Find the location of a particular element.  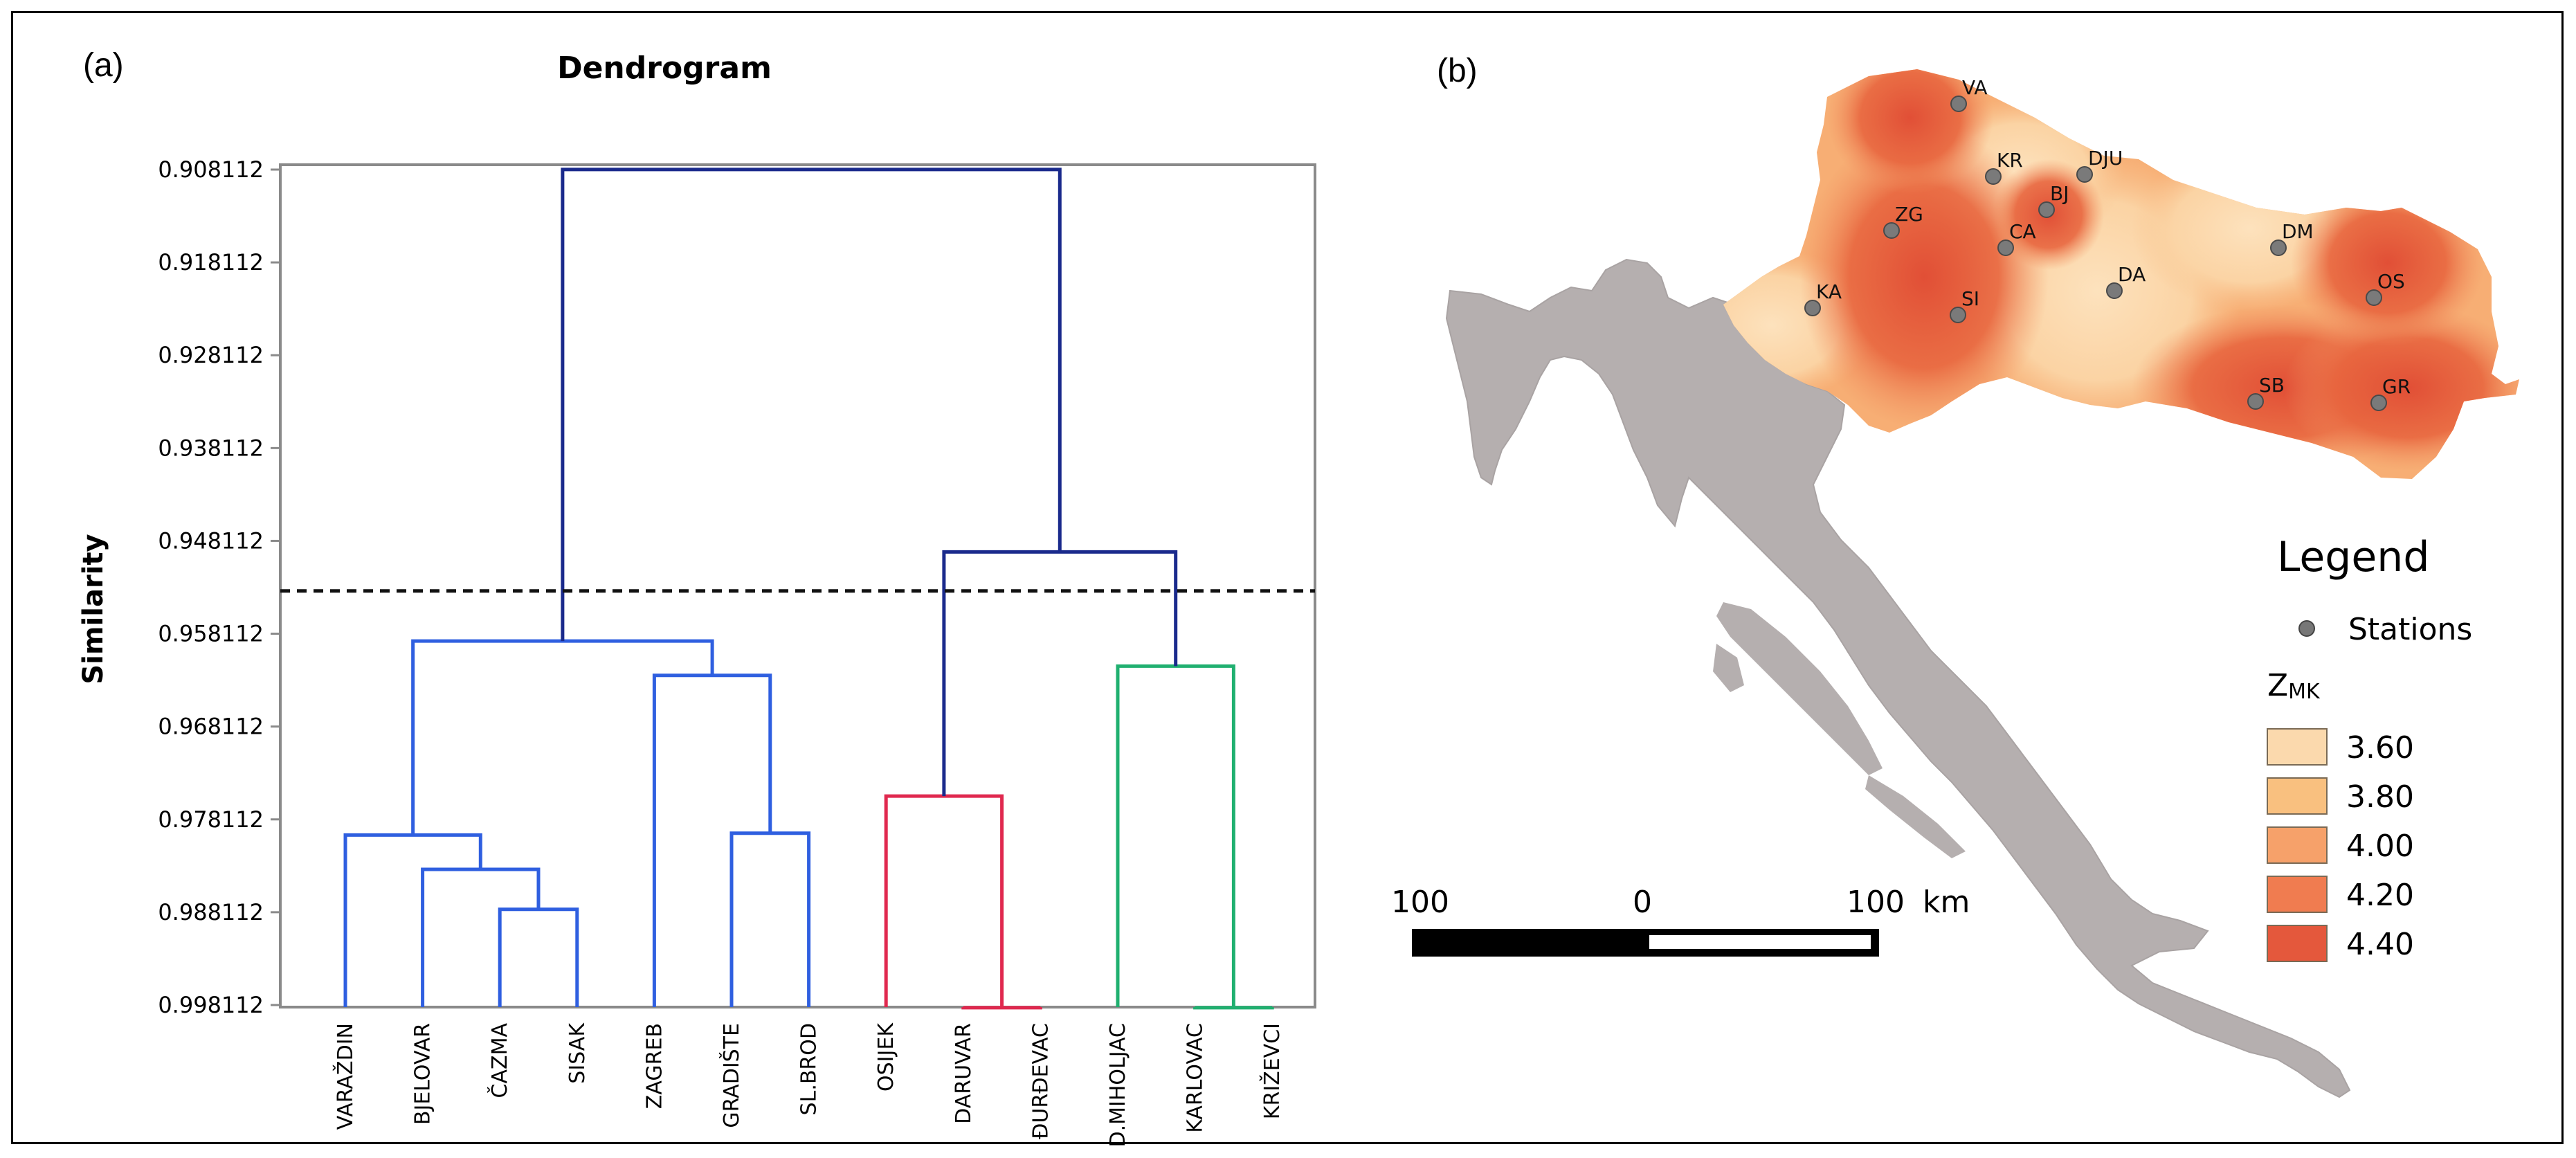

dendrogram-link-m4 is located at coordinates (770, 919).